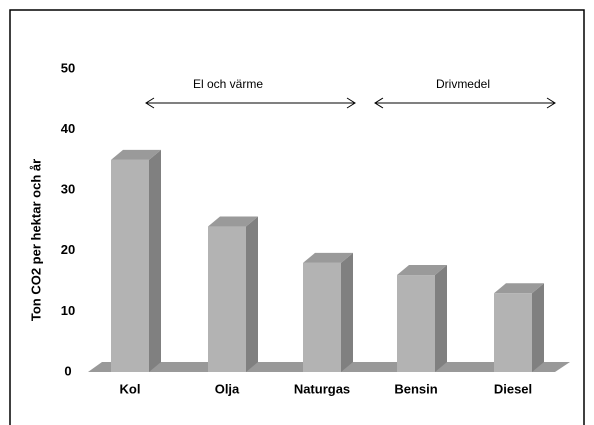 This screenshot has height=425, width=594. Describe the element at coordinates (513, 388) in the screenshot. I see `x-tick-label: Diesel` at that location.